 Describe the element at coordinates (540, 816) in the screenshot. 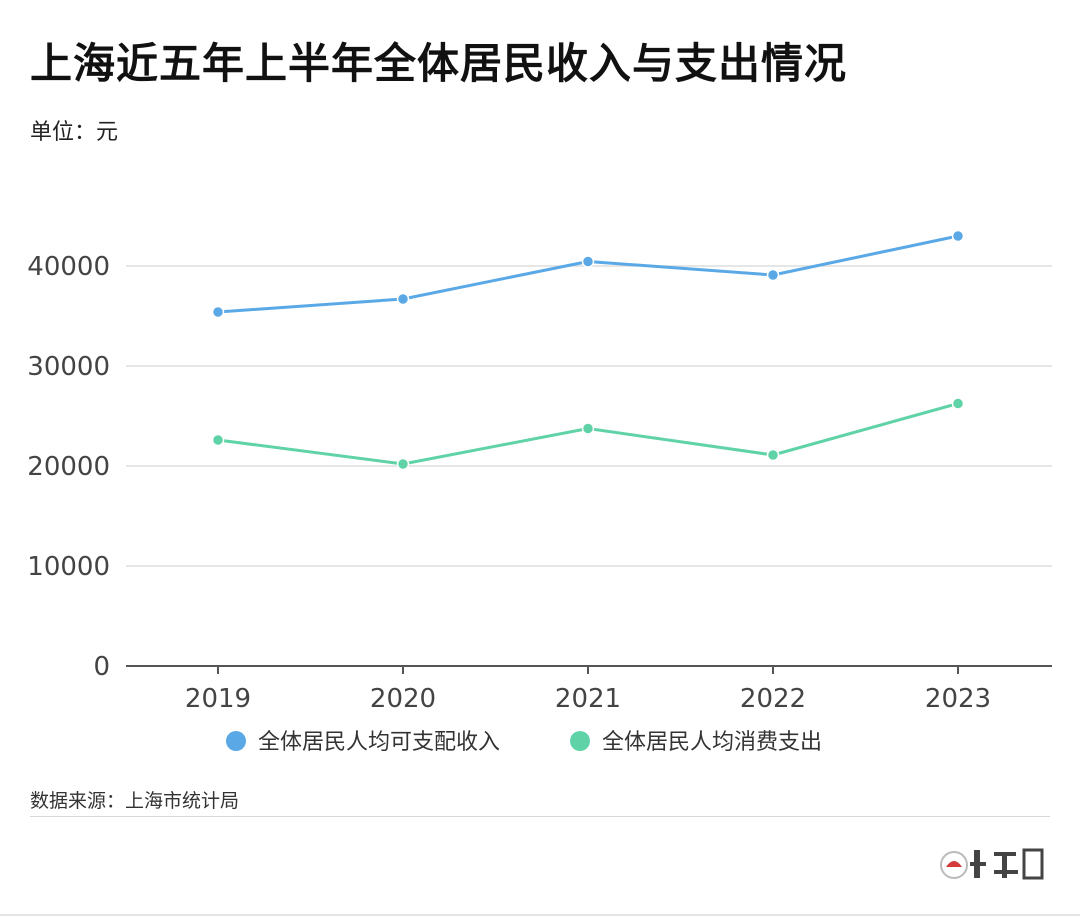

I see `source-divider` at that location.